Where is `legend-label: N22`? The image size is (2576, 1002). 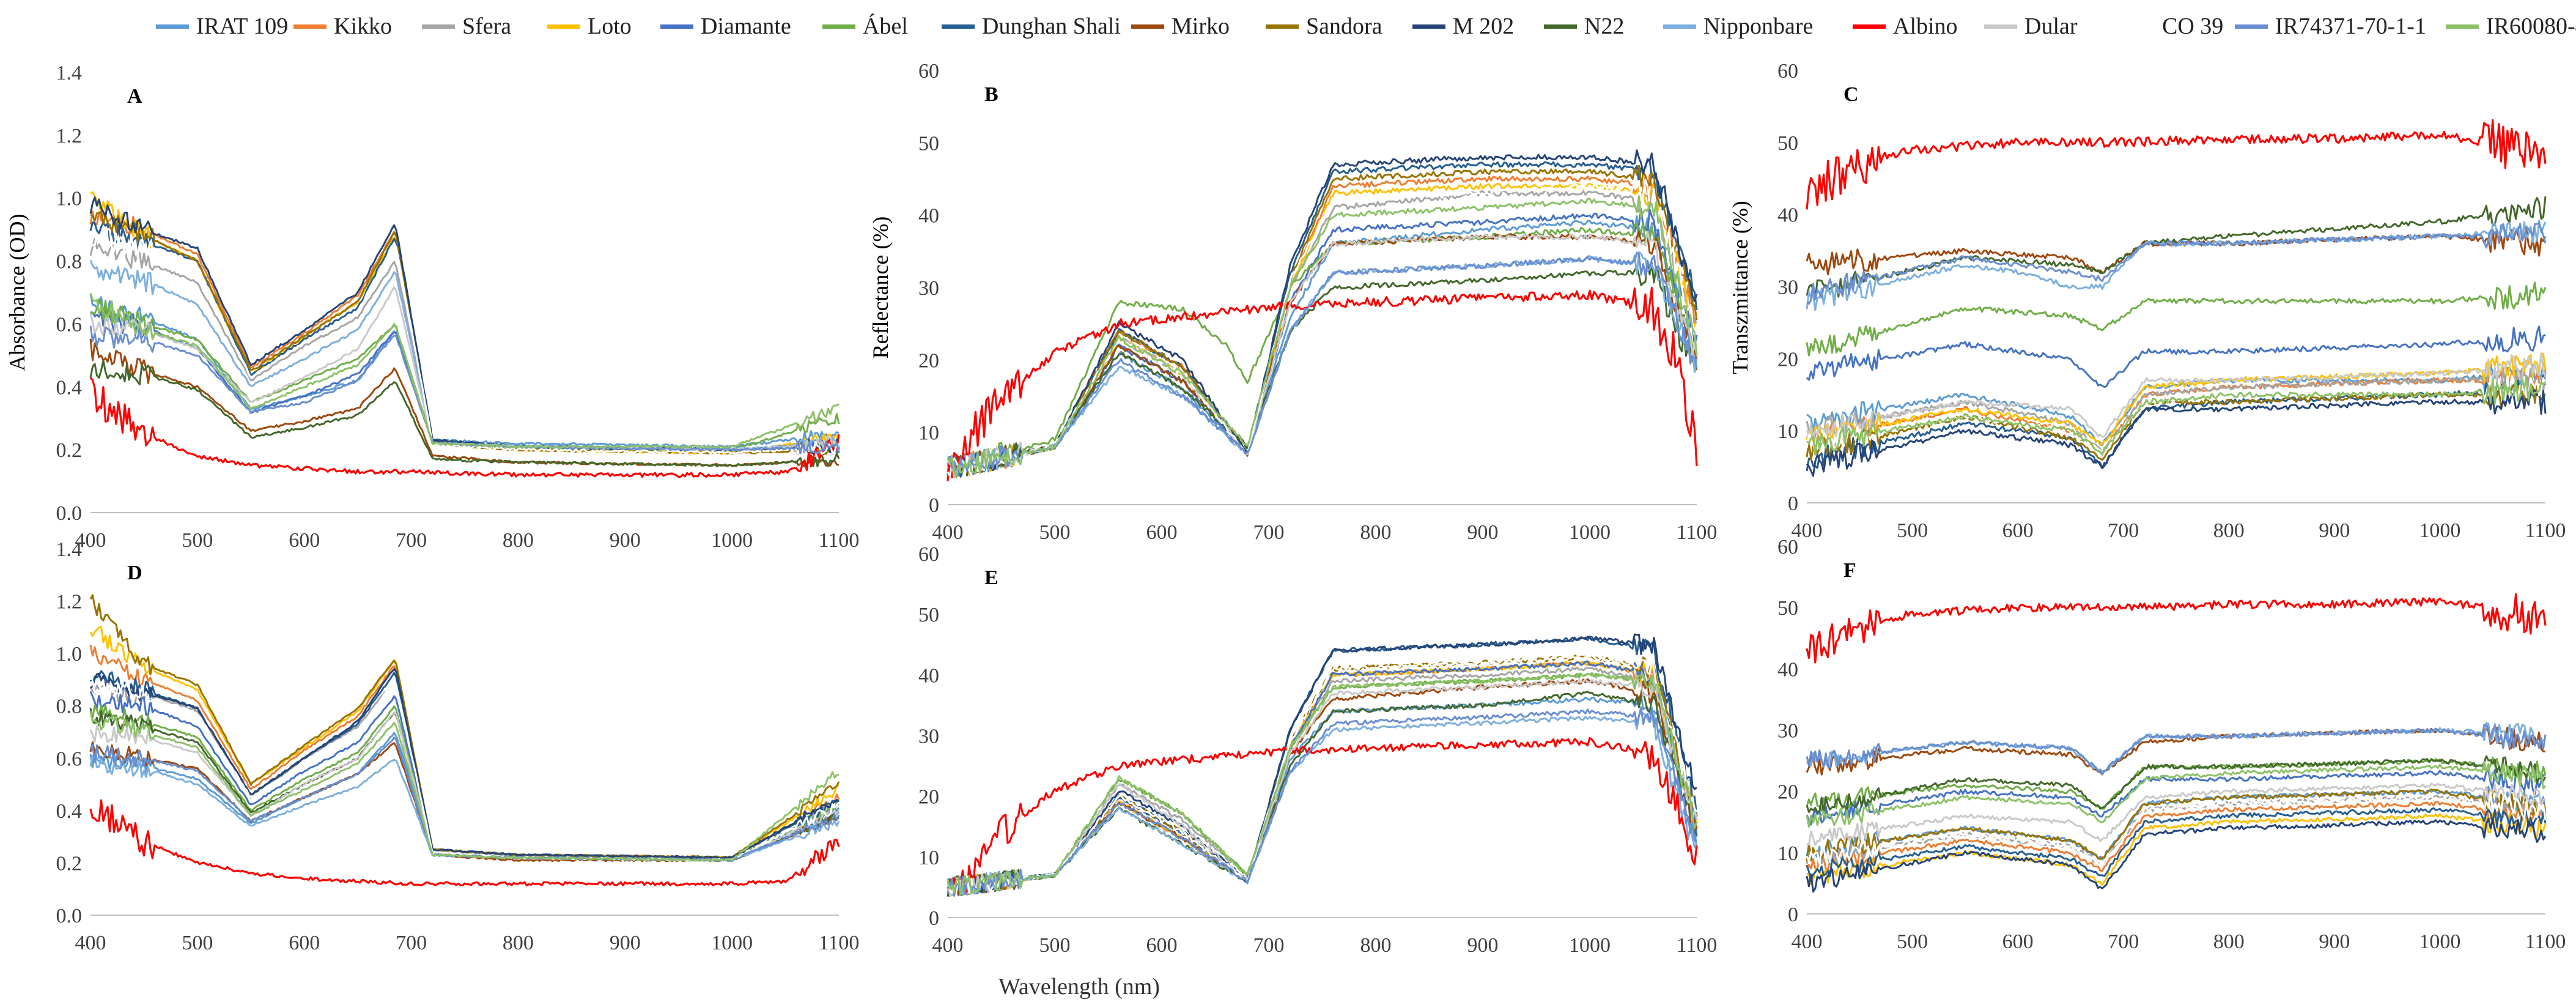 legend-label: N22 is located at coordinates (1604, 26).